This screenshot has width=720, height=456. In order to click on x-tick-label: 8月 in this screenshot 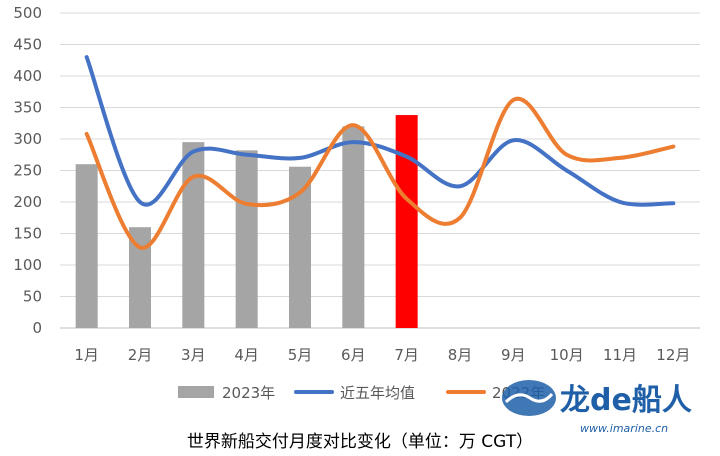, I will do `click(460, 355)`.